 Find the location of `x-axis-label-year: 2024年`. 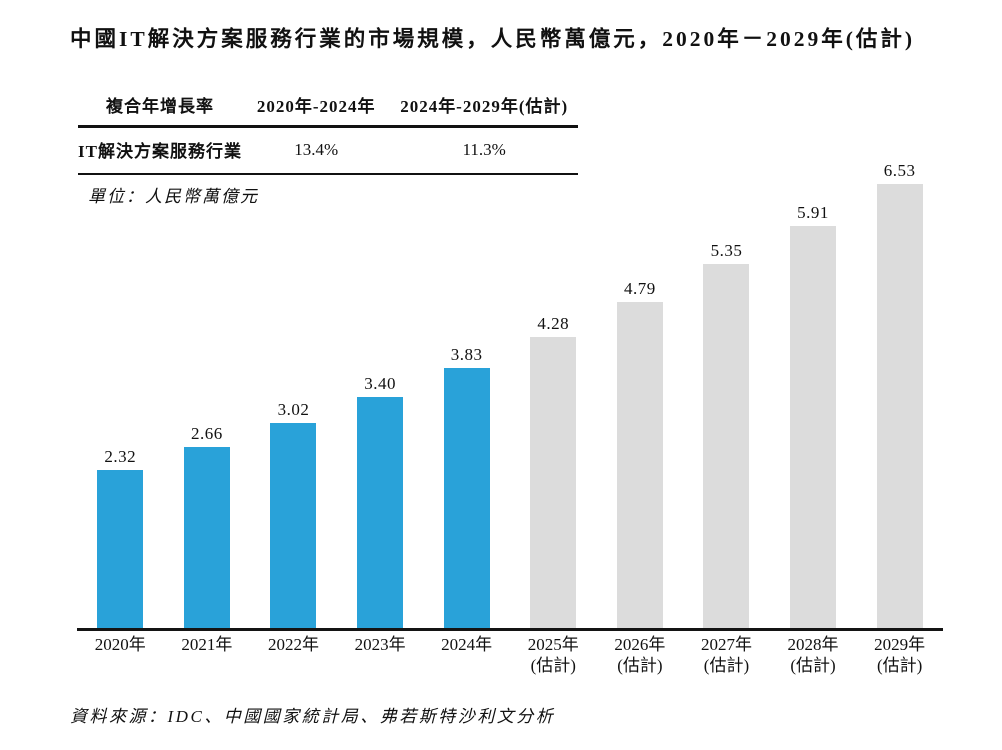

x-axis-label-year: 2024年 is located at coordinates (467, 644).